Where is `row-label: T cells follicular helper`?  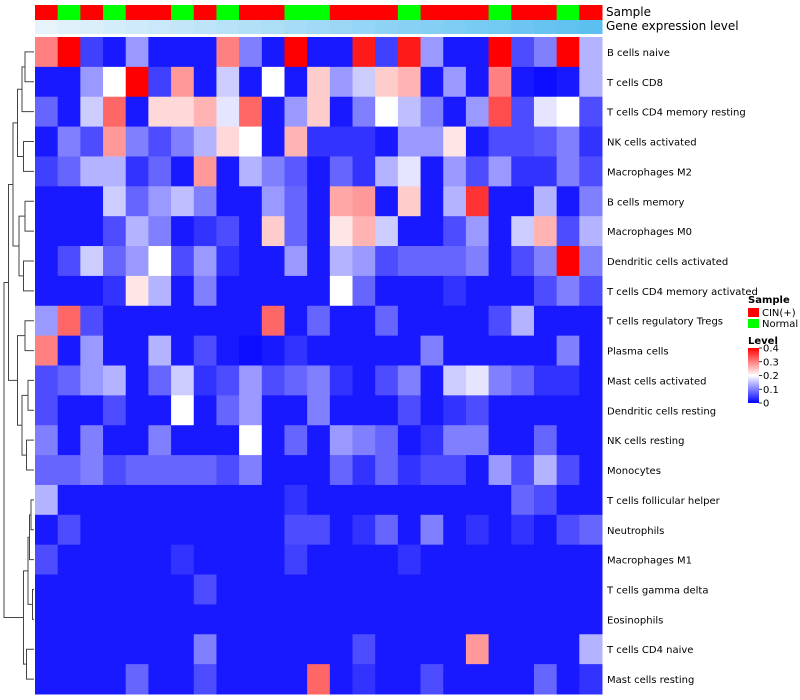
row-label: T cells follicular helper is located at coordinates (663, 501).